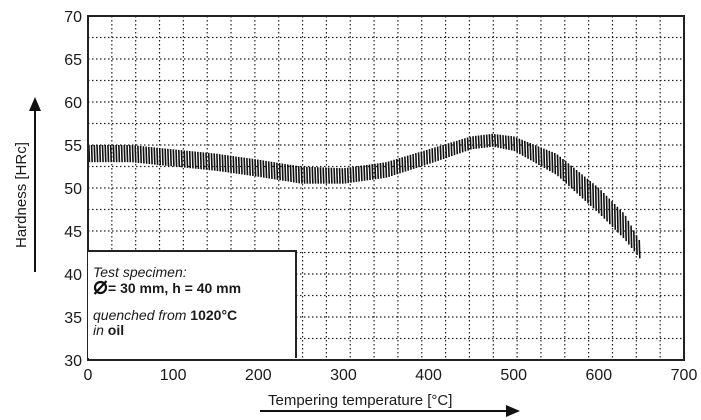 Image resolution: width=701 pixels, height=420 pixels. I want to click on note-quenched-text: quenched from, so click(142, 315).